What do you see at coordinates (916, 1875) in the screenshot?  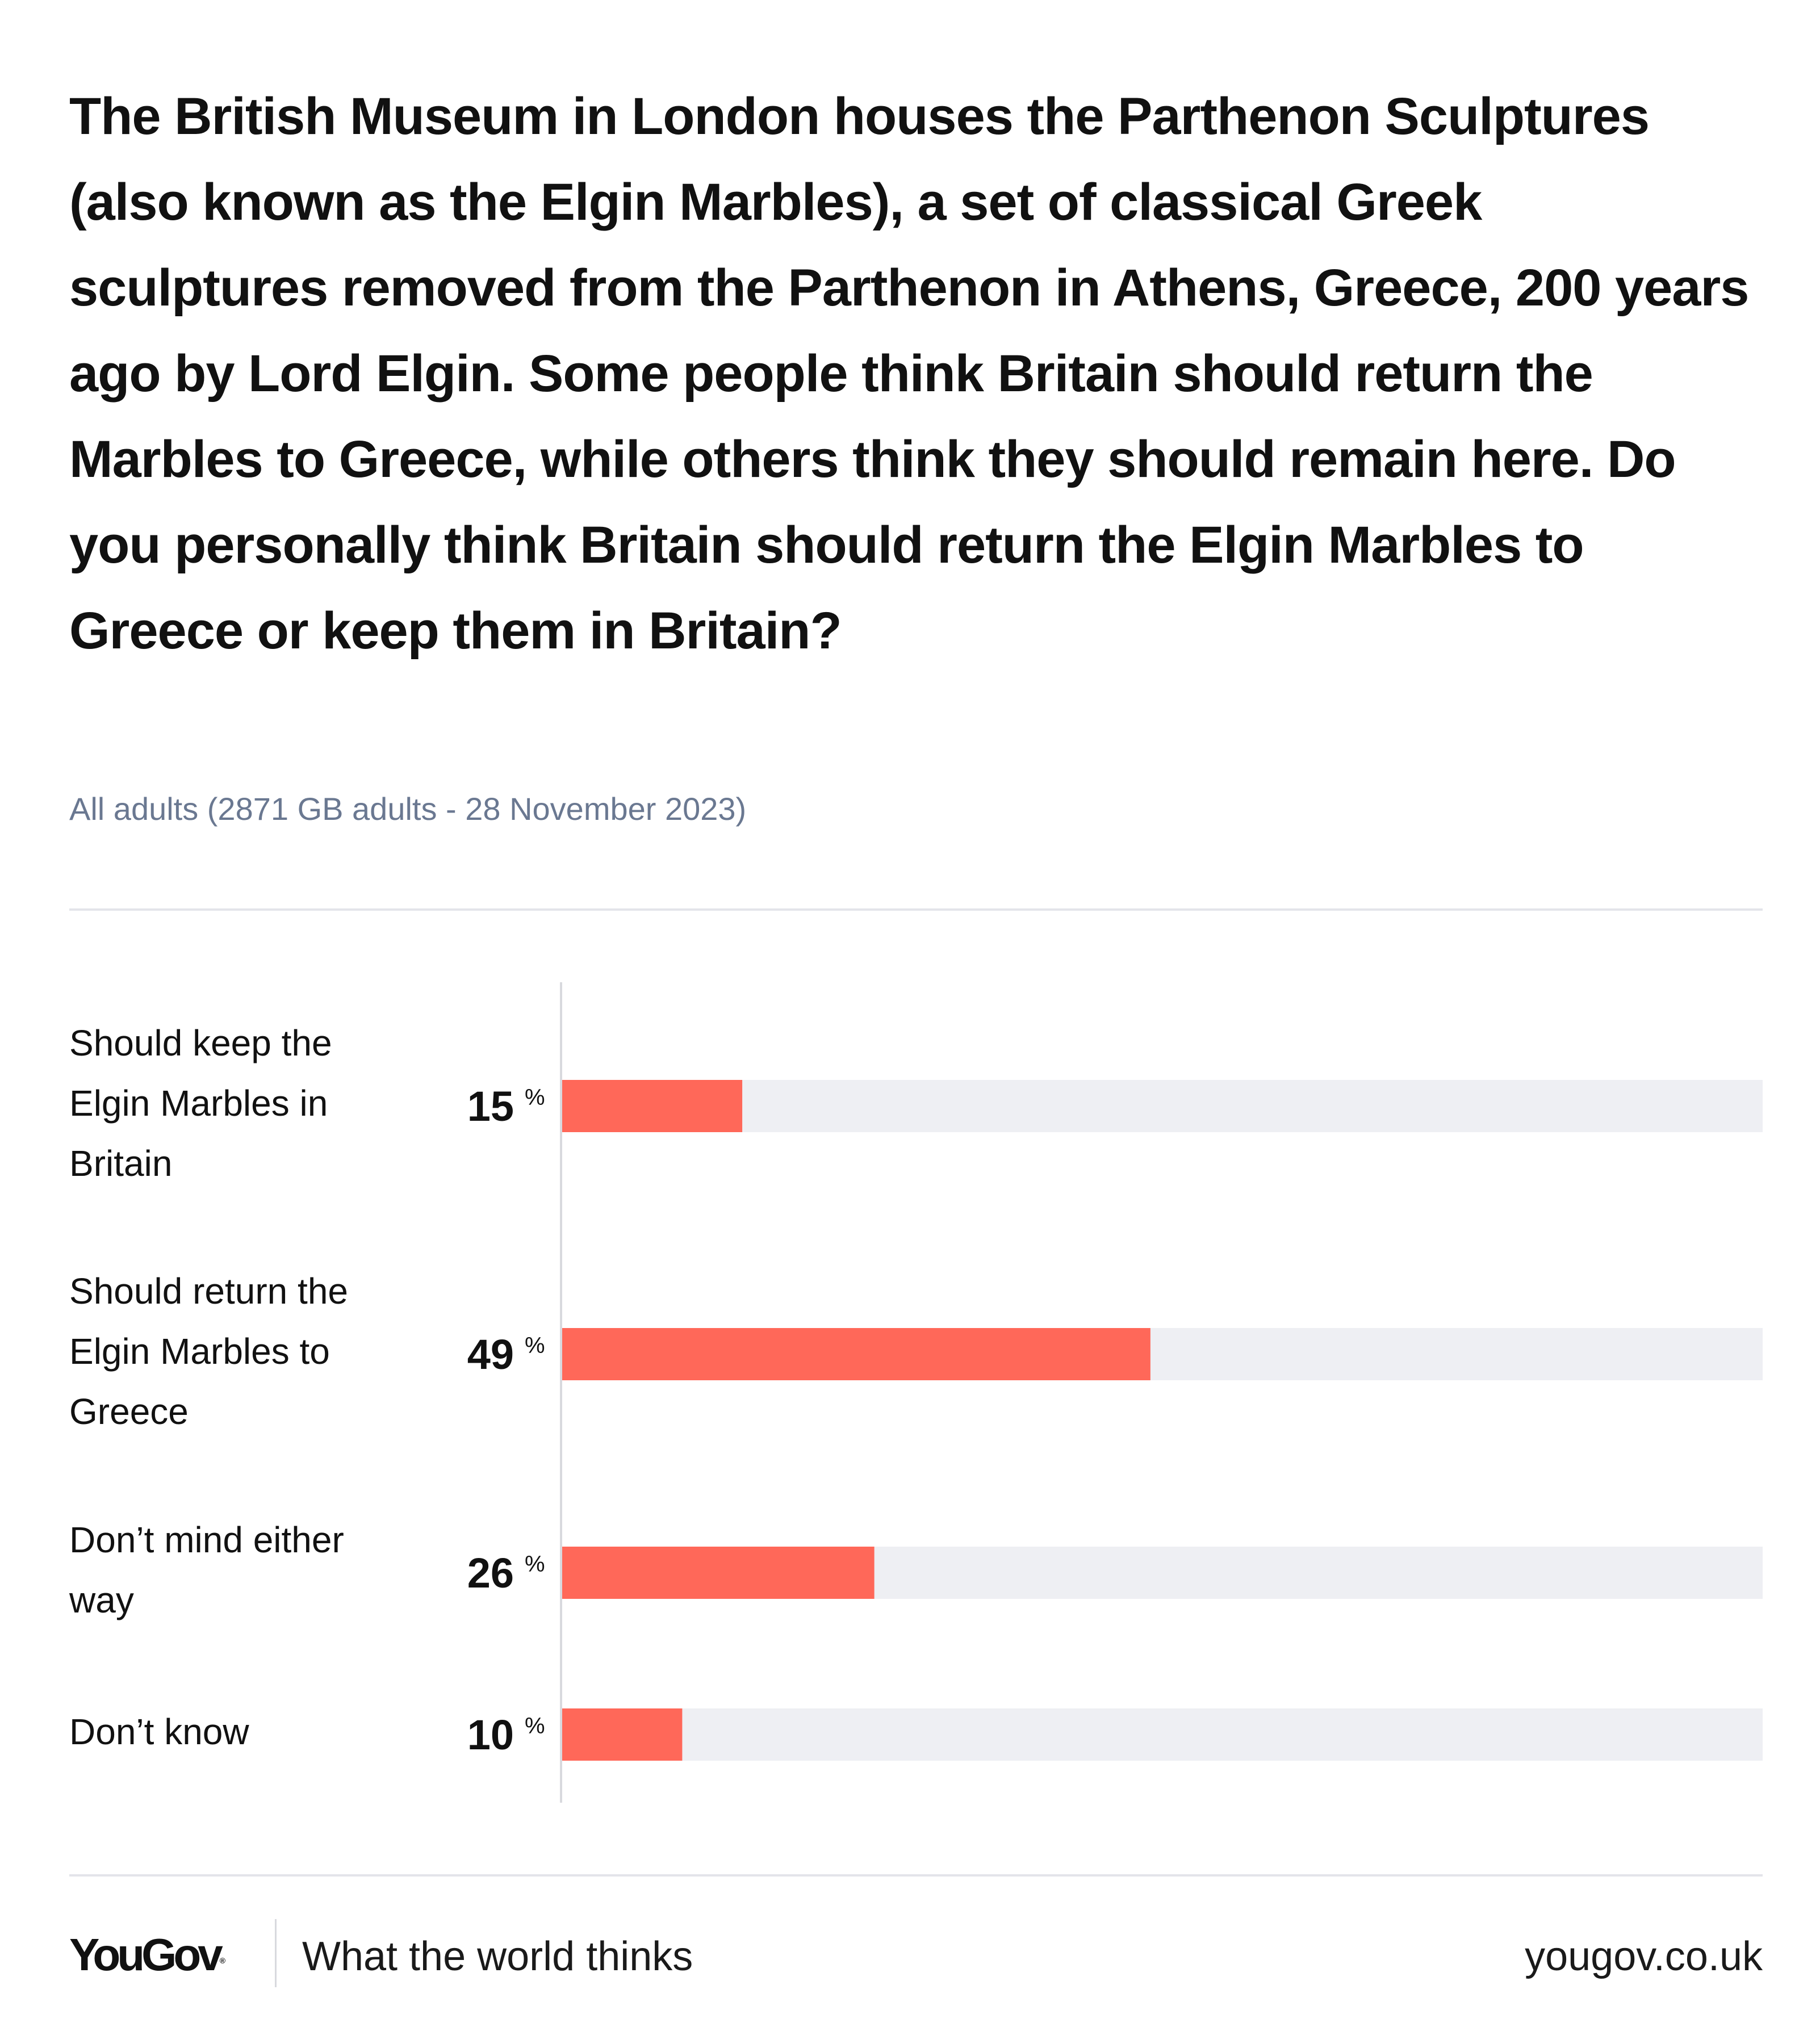 I see `bottom-divider` at bounding box center [916, 1875].